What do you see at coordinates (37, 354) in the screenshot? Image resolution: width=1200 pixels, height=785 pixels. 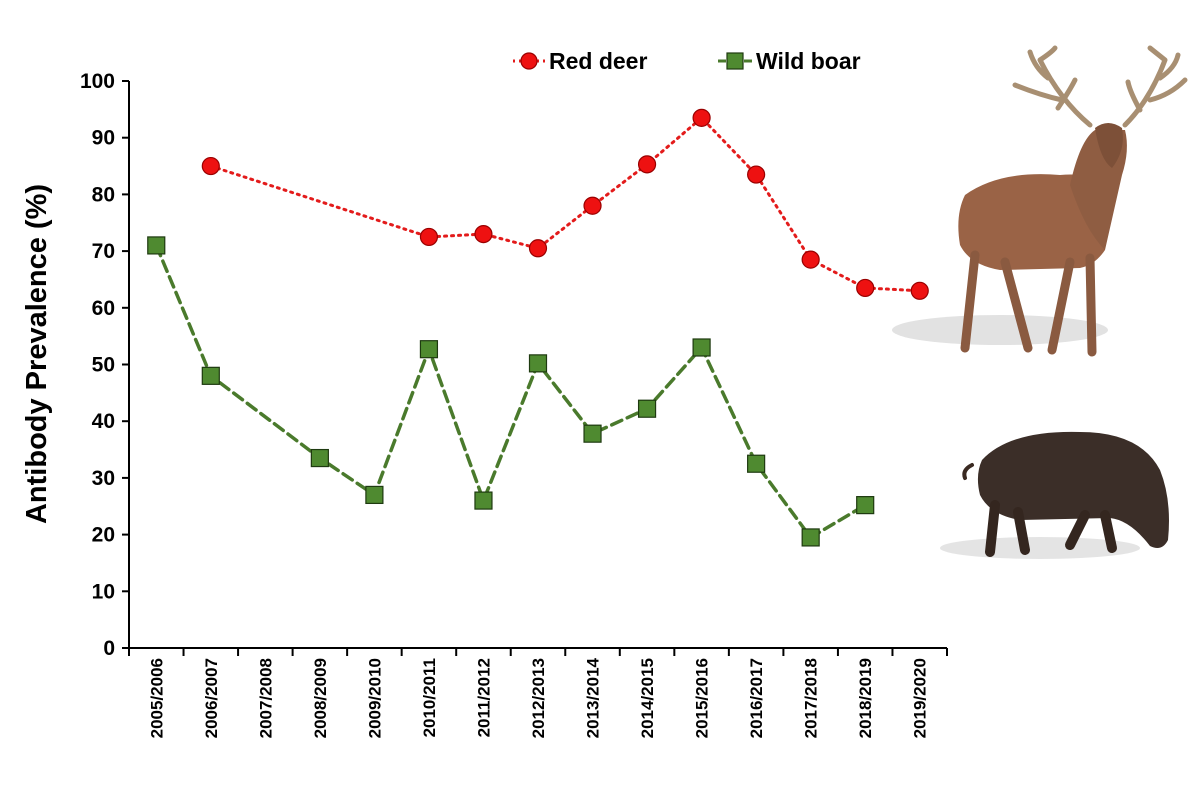 I see `y-axis-title: Antibody Prevalence (%)` at bounding box center [37, 354].